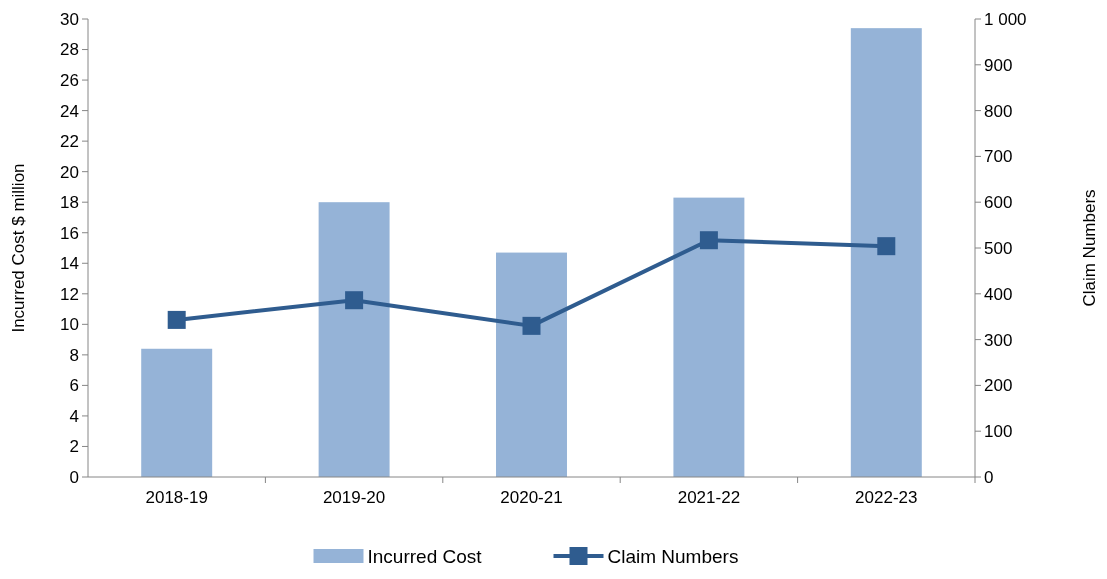  Describe the element at coordinates (673, 556) in the screenshot. I see `legend-label: Claim Numbers` at that location.